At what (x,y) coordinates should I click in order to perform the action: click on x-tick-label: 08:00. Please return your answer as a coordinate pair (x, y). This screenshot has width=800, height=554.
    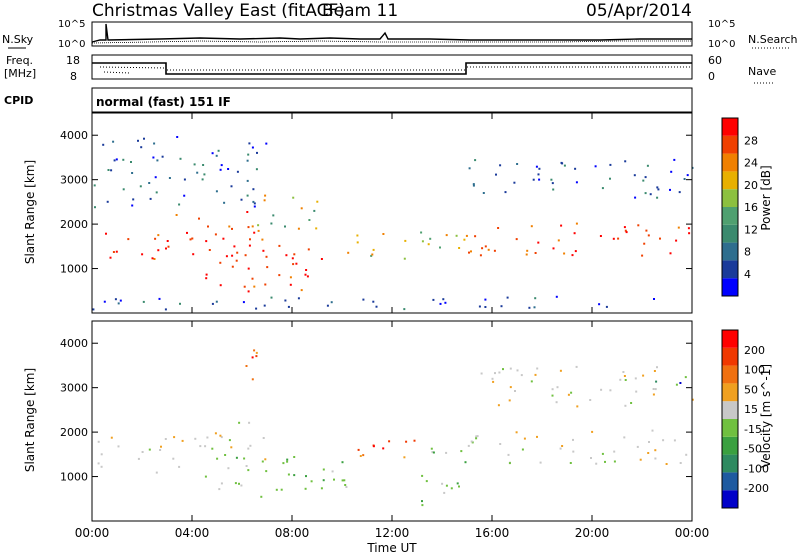
    Looking at the image, I should click on (292, 533).